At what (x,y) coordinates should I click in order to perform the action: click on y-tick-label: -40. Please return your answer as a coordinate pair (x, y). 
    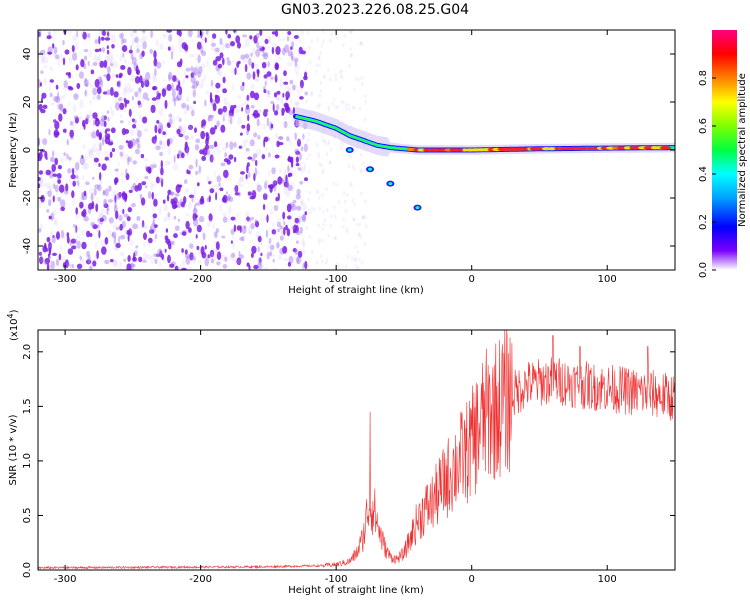
    Looking at the image, I should click on (27, 246).